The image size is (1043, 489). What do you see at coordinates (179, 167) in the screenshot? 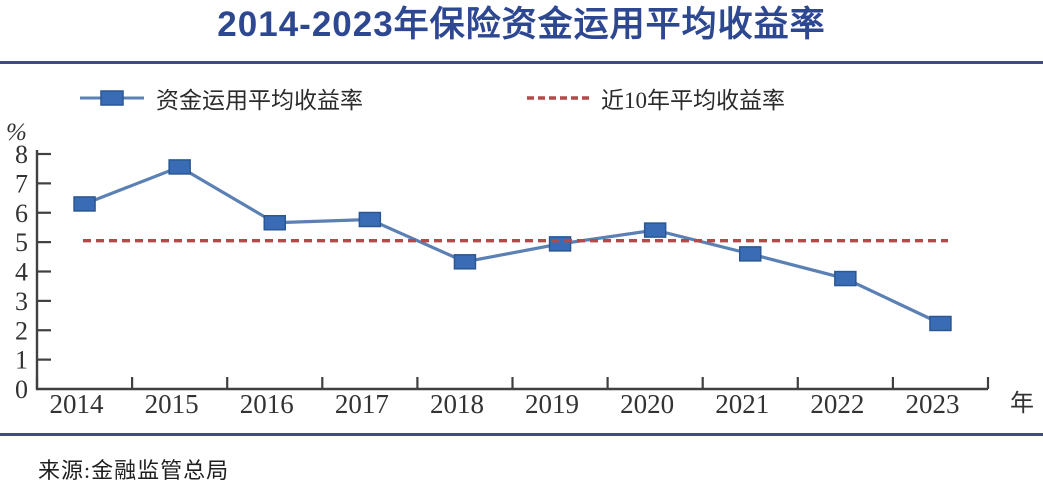
I see `data-point-marker-2015` at bounding box center [179, 167].